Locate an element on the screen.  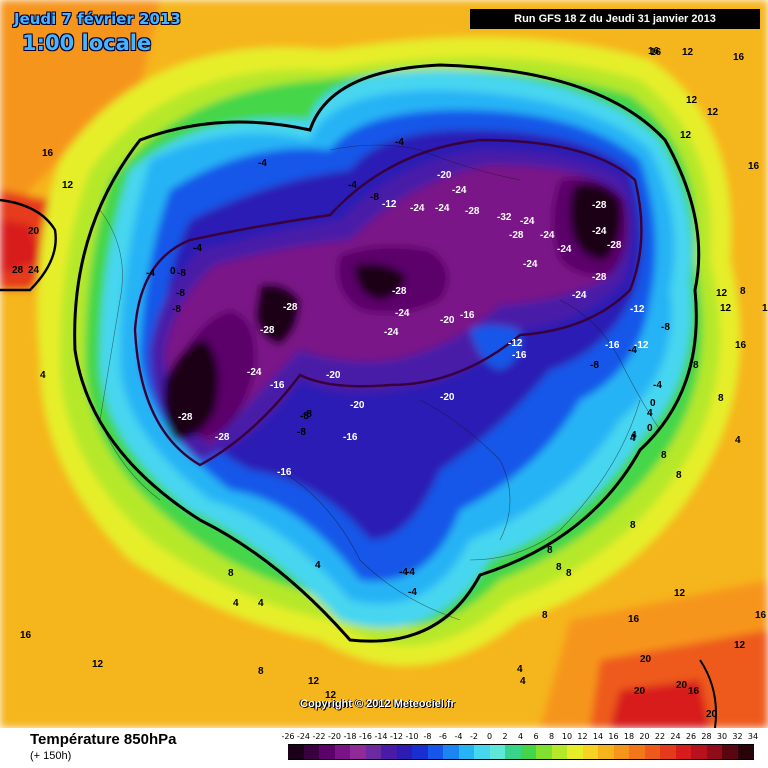
scale-tick: 16 is located at coordinates (613, 736).